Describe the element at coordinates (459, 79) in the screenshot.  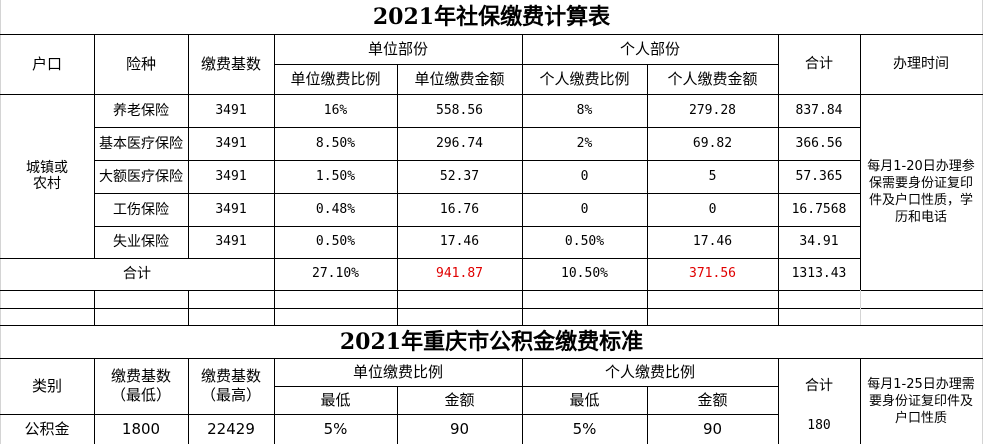
I see `header-employer-amount: 单位缴费金额` at that location.